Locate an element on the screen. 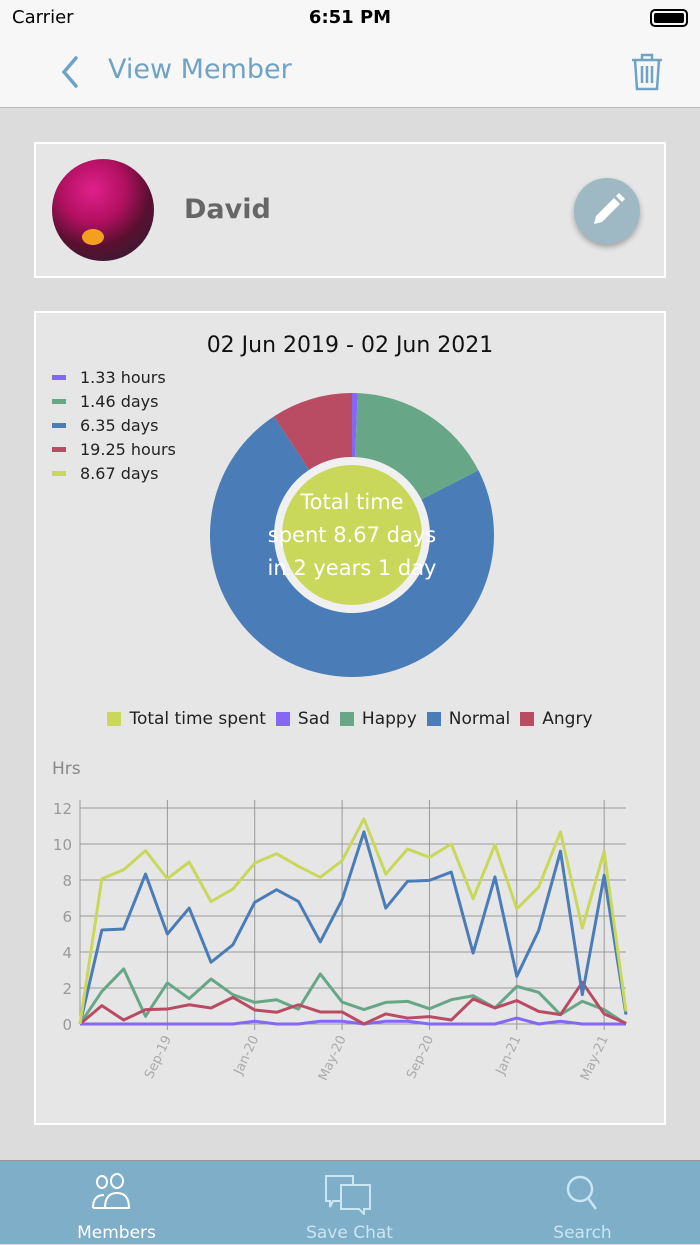  x-tick-label: Sep-20 is located at coordinates (420, 1057).